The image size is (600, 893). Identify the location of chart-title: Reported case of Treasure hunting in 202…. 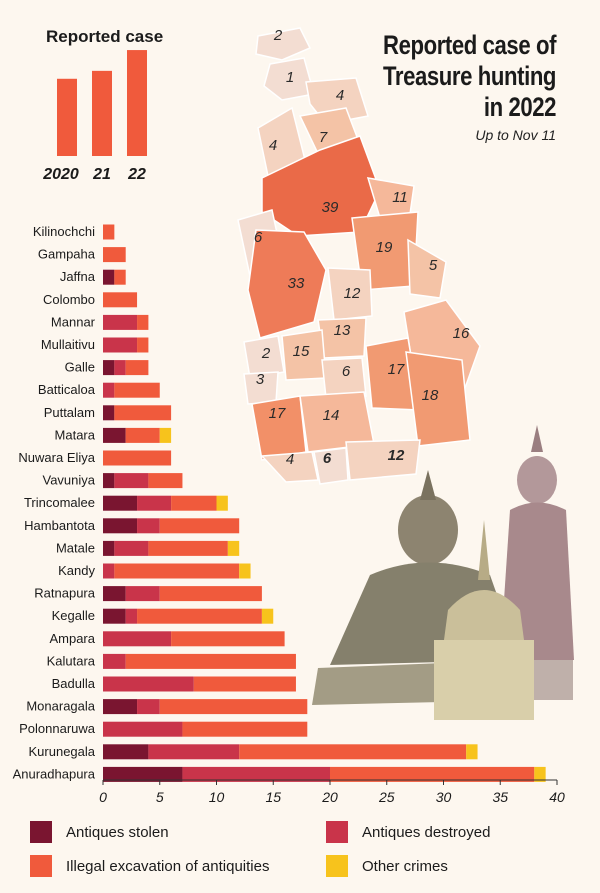
(450, 86).